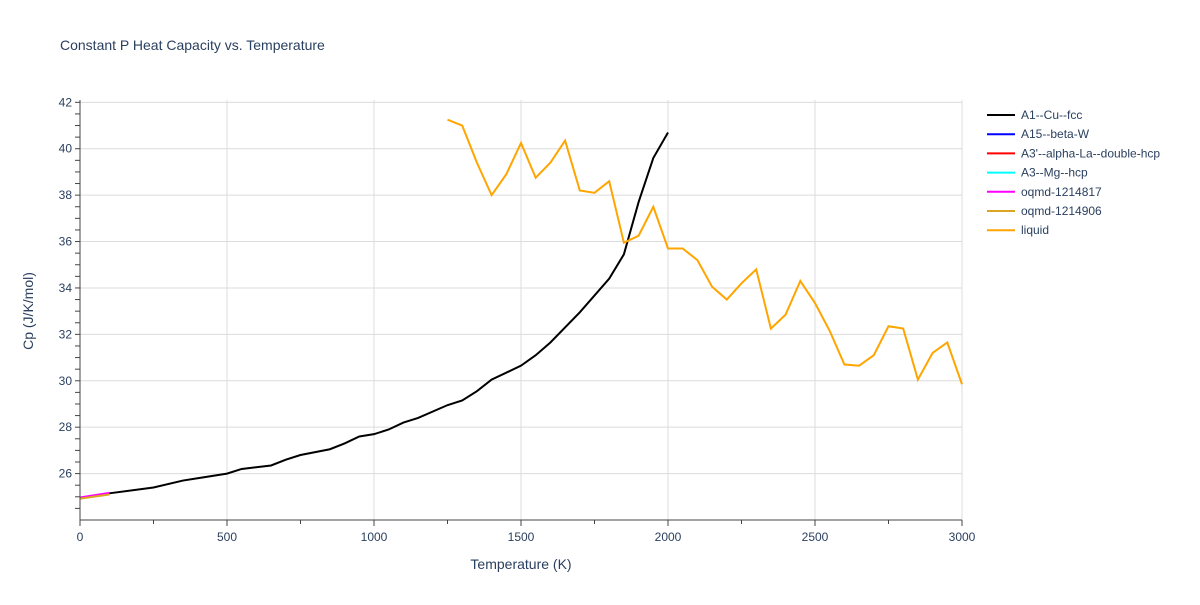 Image resolution: width=1200 pixels, height=605 pixels. I want to click on x-tick-label: 1500, so click(521, 537).